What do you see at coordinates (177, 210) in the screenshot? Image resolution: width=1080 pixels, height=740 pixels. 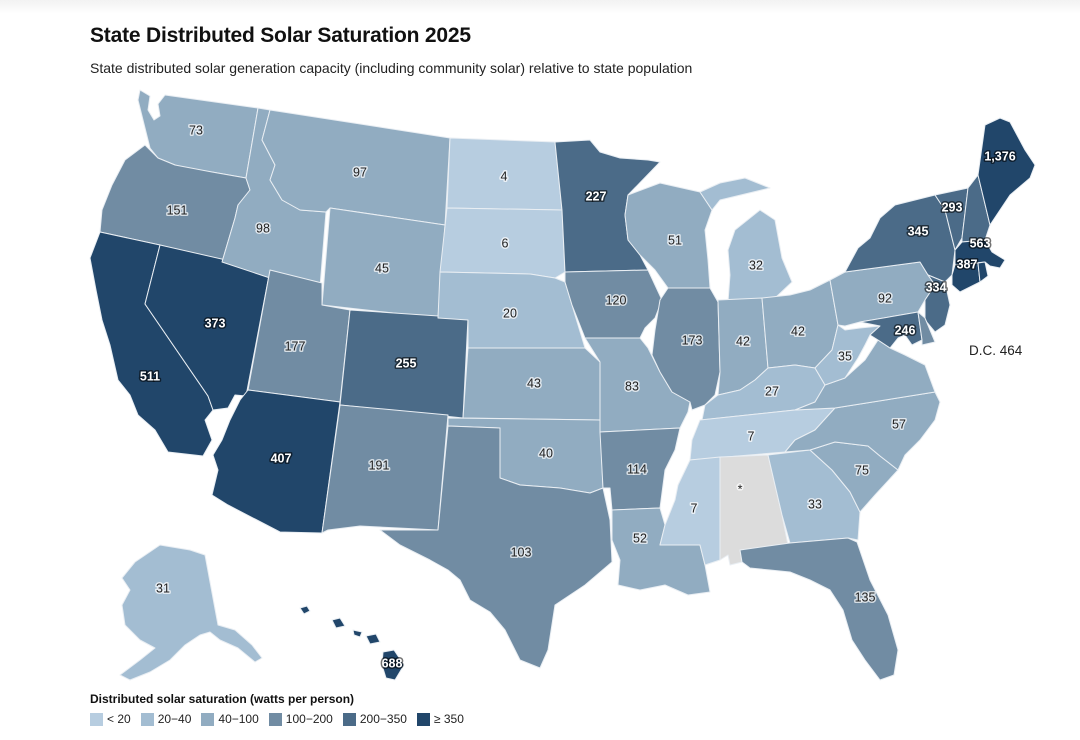 I see `state-value-label-OR: 151` at bounding box center [177, 210].